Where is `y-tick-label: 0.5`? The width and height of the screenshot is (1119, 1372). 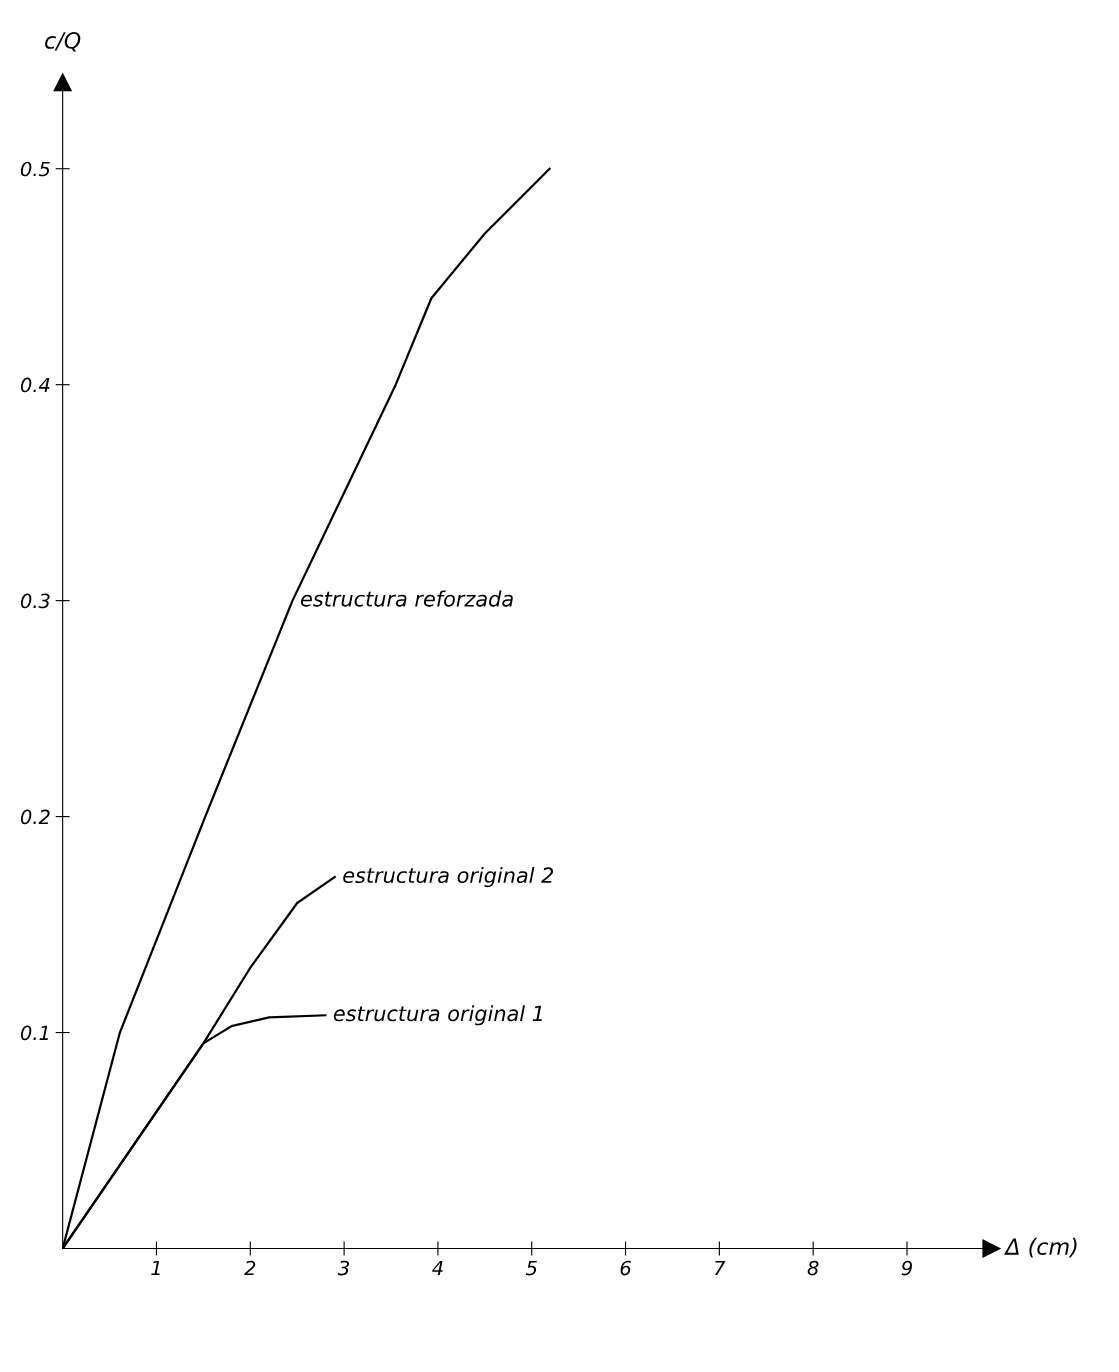
y-tick-label: 0.5 is located at coordinates (35, 169).